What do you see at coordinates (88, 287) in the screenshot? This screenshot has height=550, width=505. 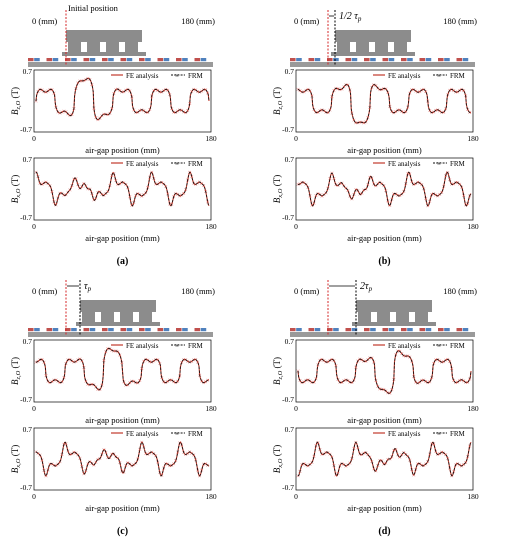 I see `offset-label: τp` at bounding box center [88, 287].